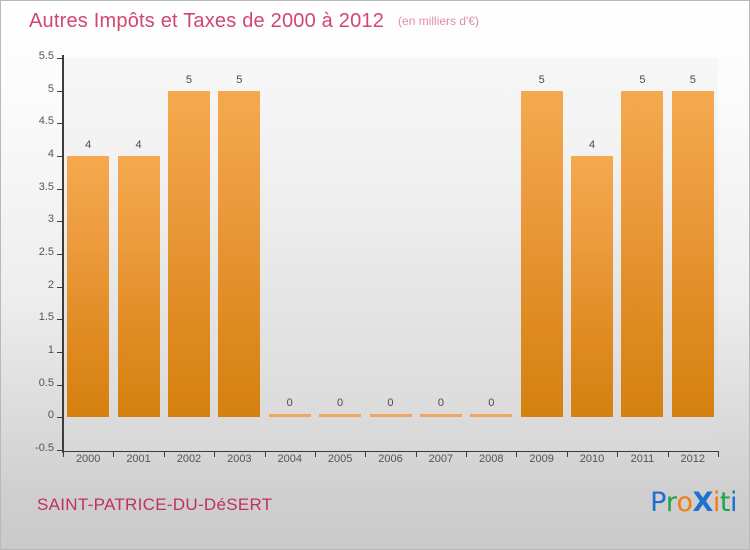 This screenshot has width=750, height=550. Describe the element at coordinates (289, 416) in the screenshot. I see `bar-2004` at that location.